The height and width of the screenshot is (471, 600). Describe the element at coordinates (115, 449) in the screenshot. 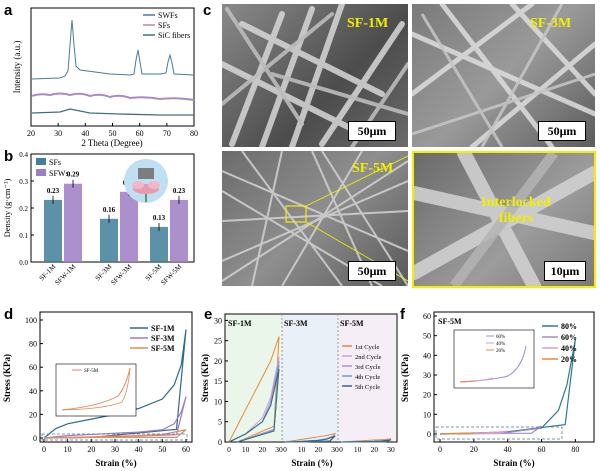

I see `d-xtick: 30` at that location.